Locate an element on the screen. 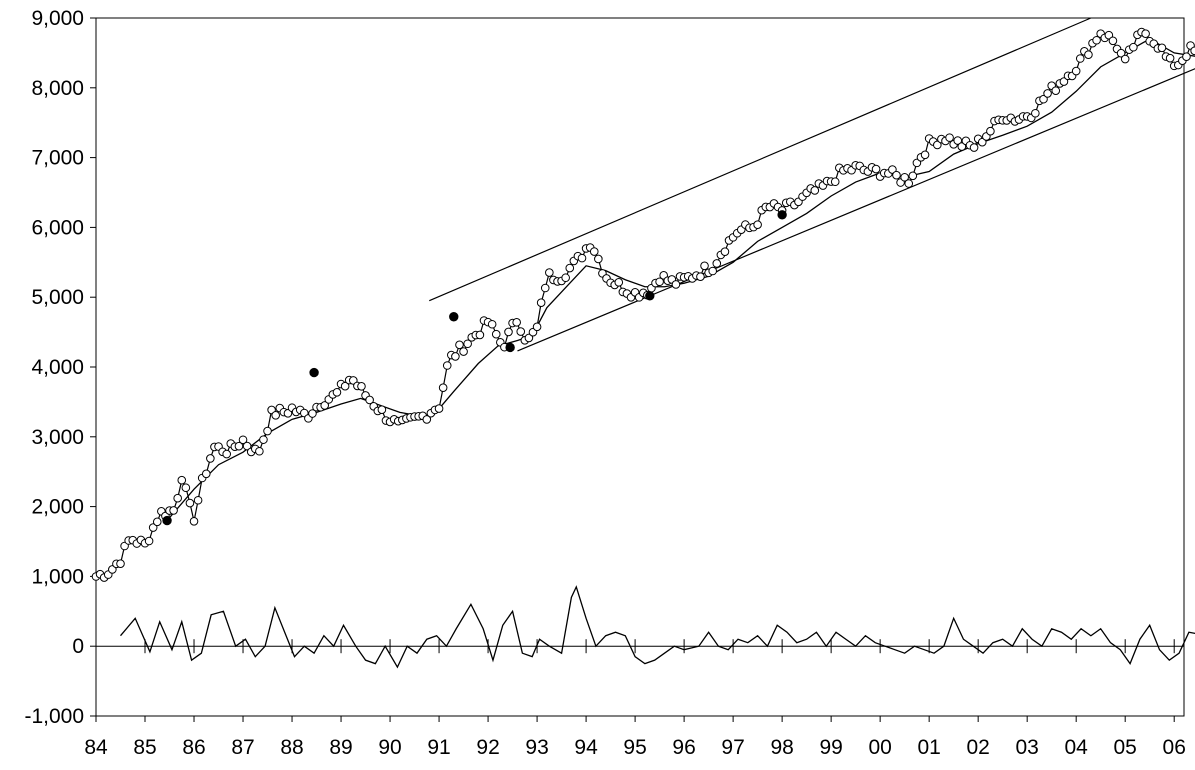 Image resolution: width=1195 pixels, height=770 pixels. x-tick-label: 96 is located at coordinates (683, 747).